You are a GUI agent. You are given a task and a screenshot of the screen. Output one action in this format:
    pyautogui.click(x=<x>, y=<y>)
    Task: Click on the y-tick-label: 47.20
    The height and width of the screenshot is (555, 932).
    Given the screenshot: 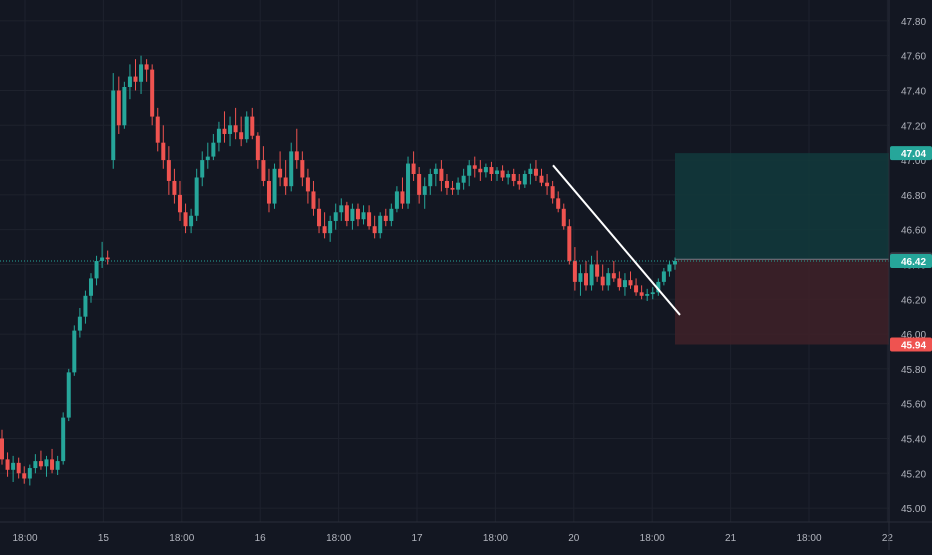 What is the action you would take?
    pyautogui.click(x=913, y=126)
    